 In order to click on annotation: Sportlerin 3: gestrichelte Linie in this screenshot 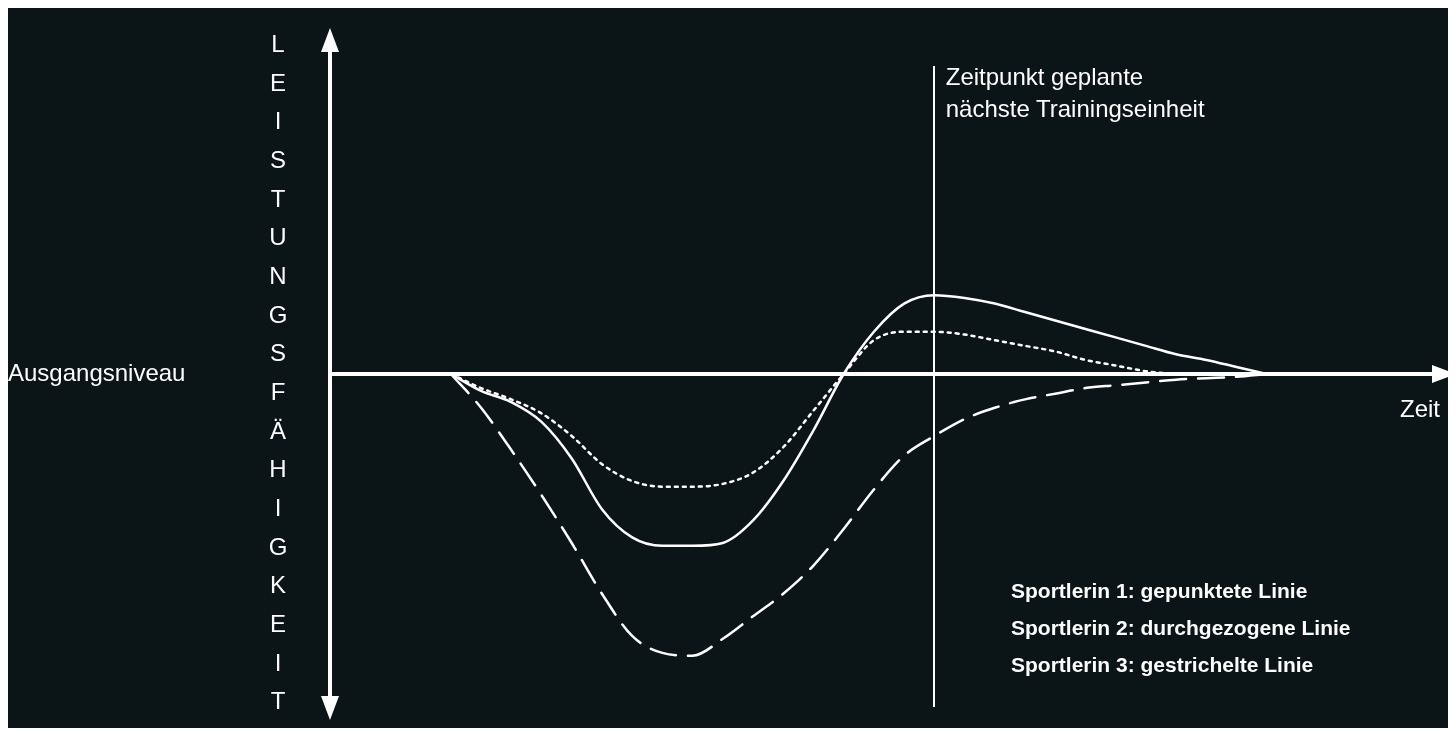, I will do `click(1162, 664)`.